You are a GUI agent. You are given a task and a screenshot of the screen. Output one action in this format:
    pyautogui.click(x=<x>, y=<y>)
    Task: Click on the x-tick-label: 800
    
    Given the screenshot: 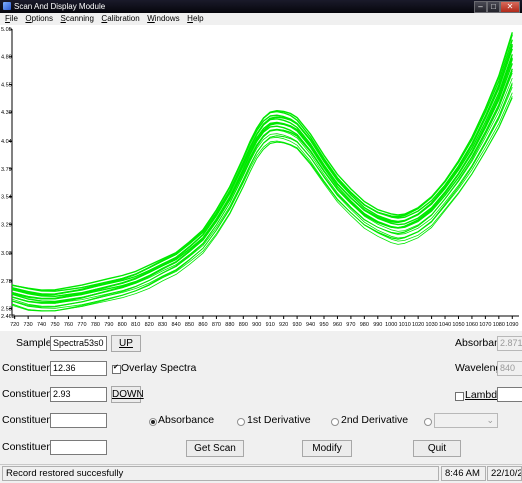 What is the action you would take?
    pyautogui.click(x=122, y=325)
    